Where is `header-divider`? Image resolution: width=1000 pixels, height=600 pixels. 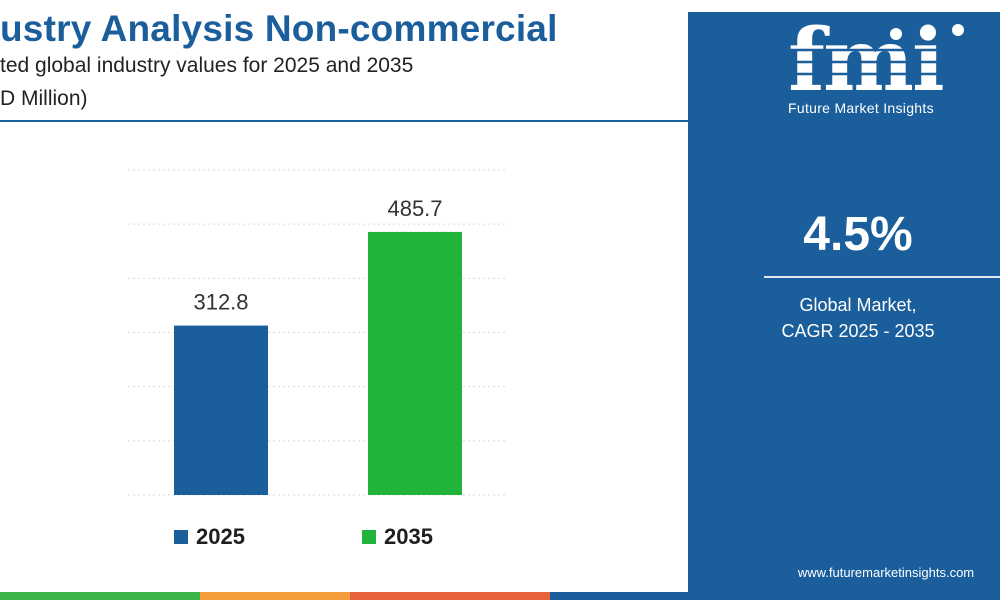 header-divider is located at coordinates (344, 121).